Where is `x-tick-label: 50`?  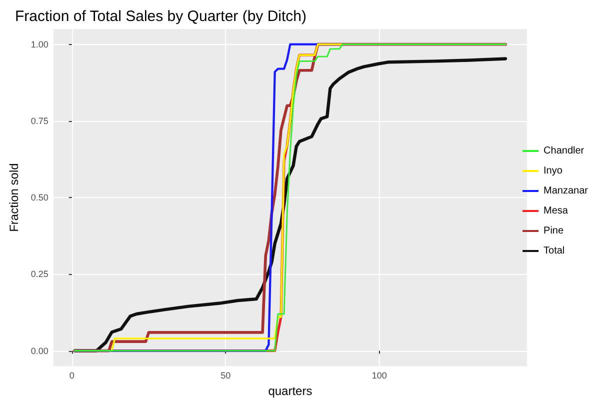
x-tick-label: 50 is located at coordinates (225, 375).